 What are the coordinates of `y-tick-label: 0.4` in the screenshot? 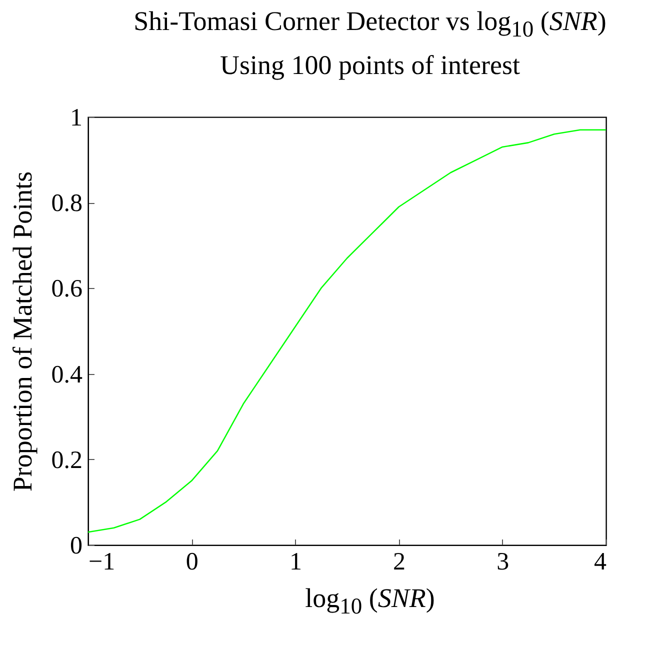 It's located at (67, 375).